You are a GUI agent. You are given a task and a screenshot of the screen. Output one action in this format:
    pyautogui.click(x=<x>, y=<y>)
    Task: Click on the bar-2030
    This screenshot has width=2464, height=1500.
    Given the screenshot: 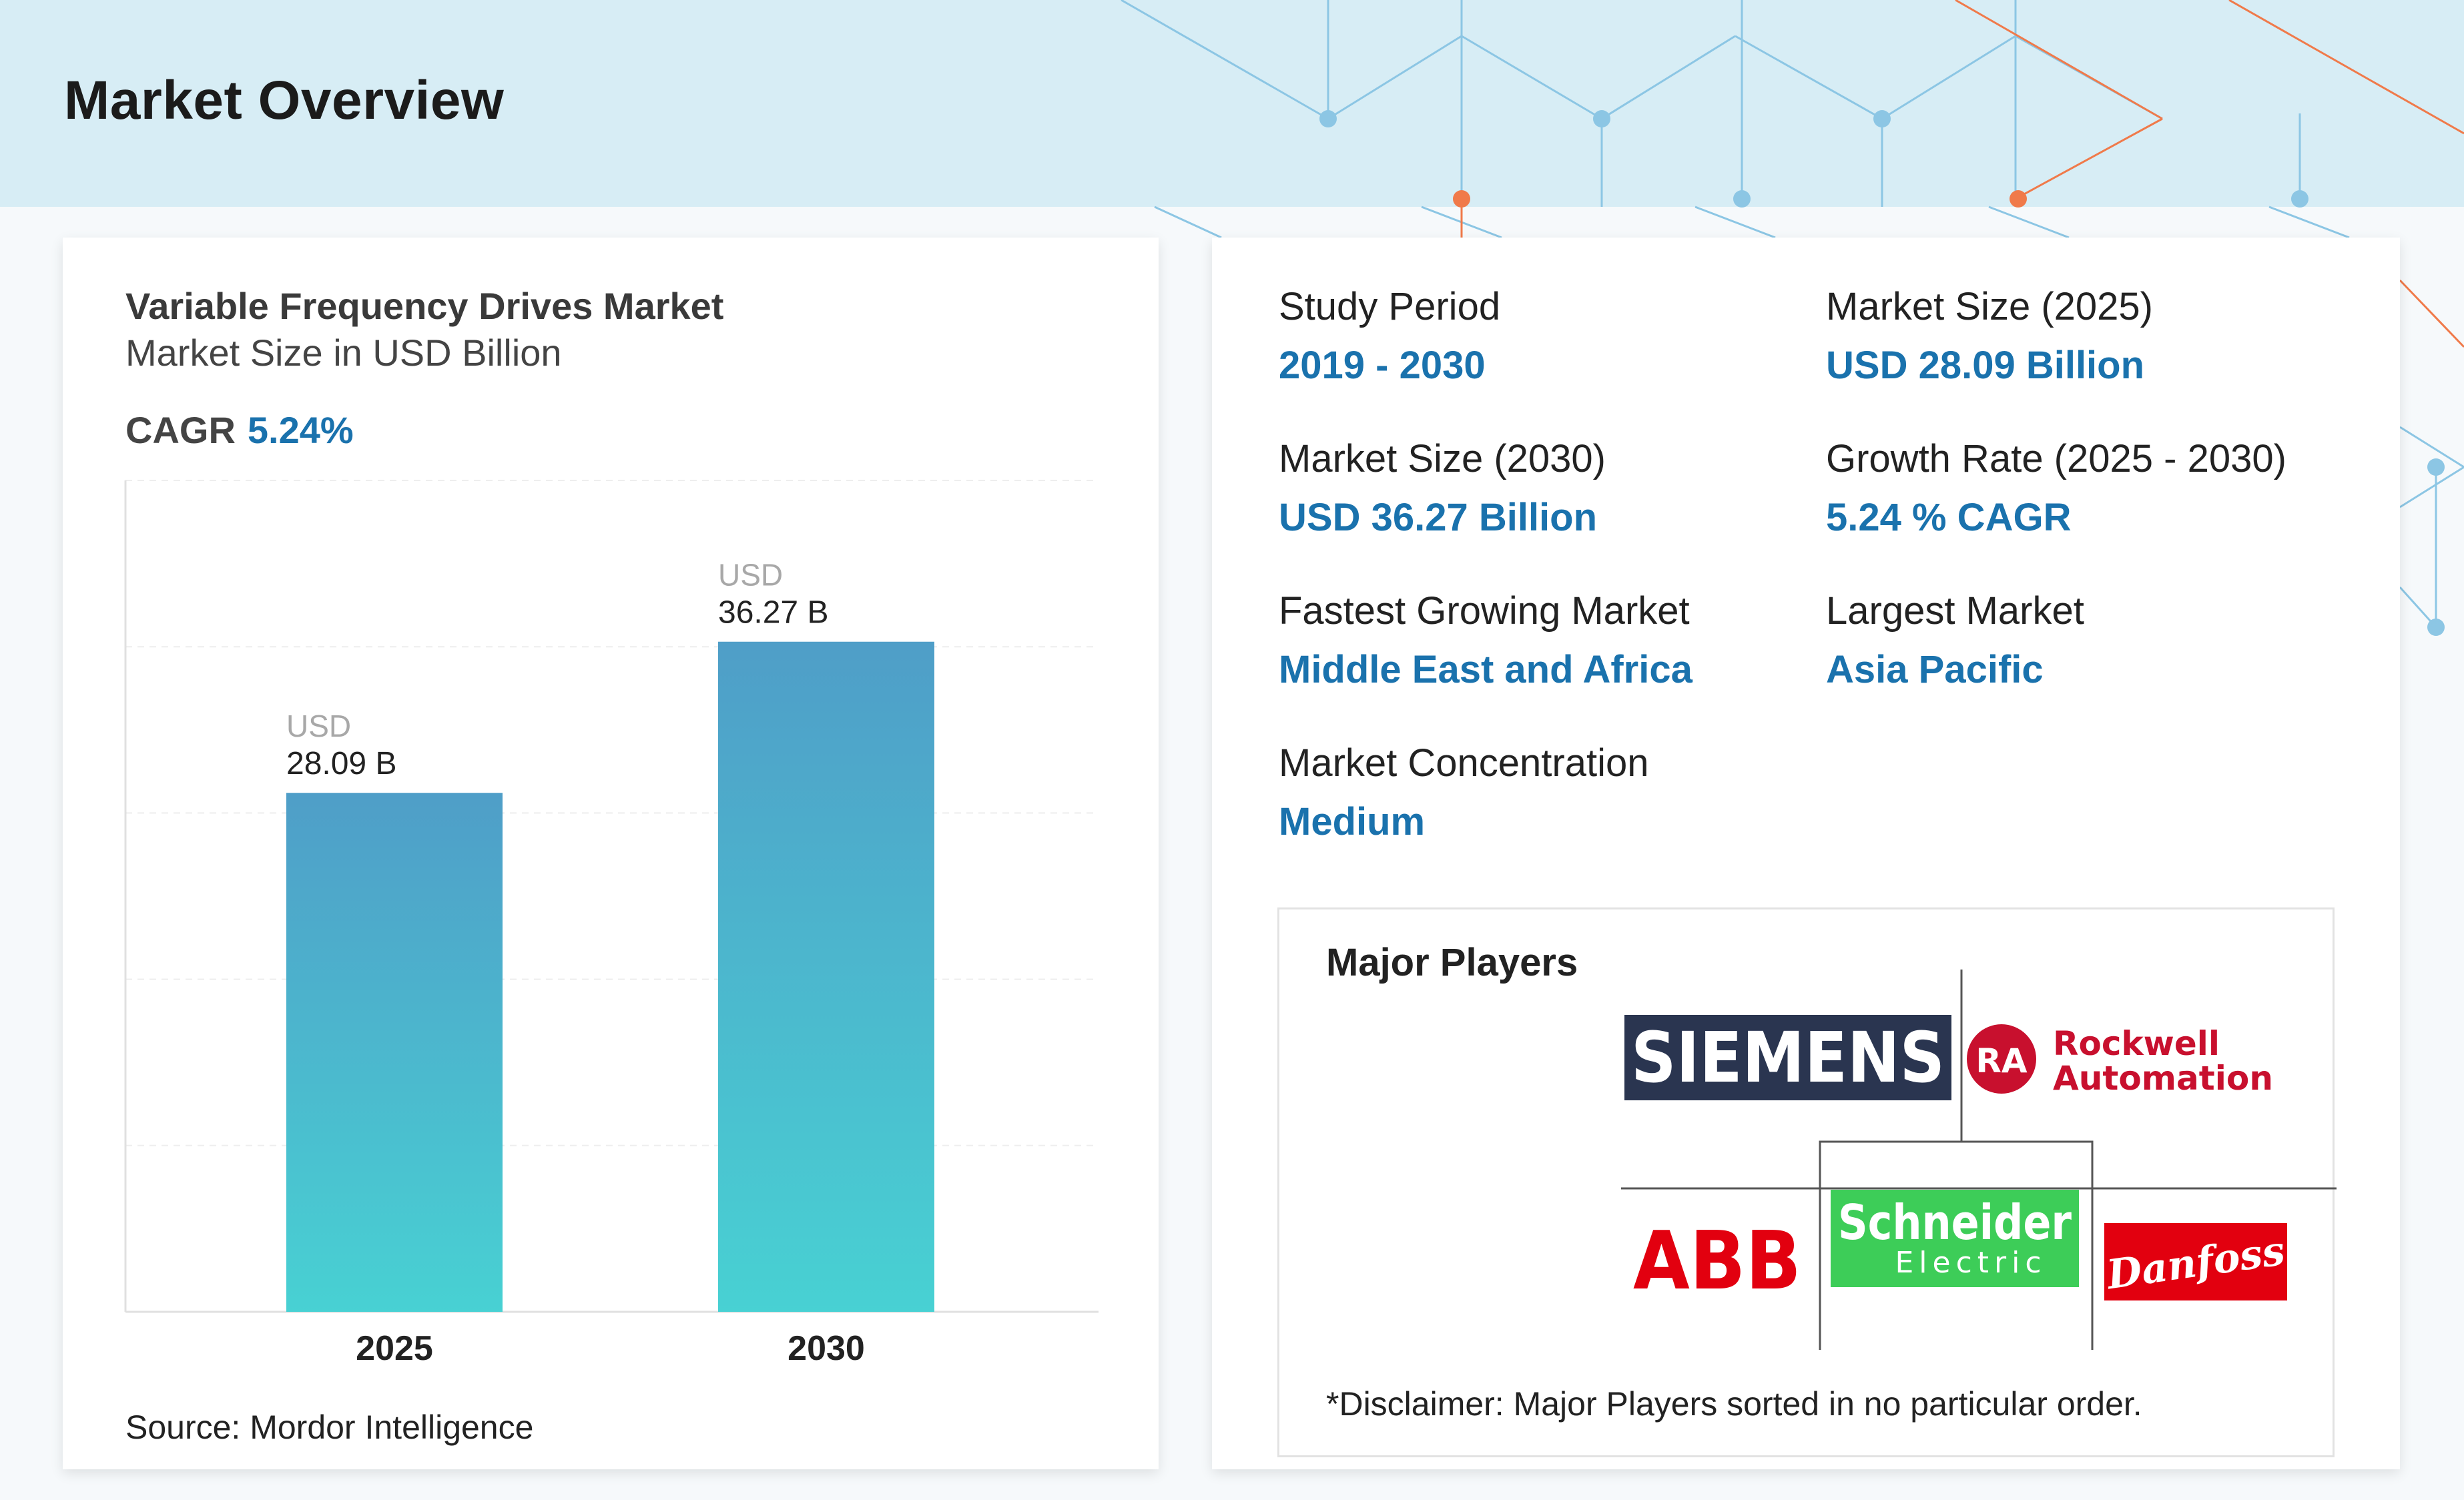 What is the action you would take?
    pyautogui.click(x=826, y=976)
    